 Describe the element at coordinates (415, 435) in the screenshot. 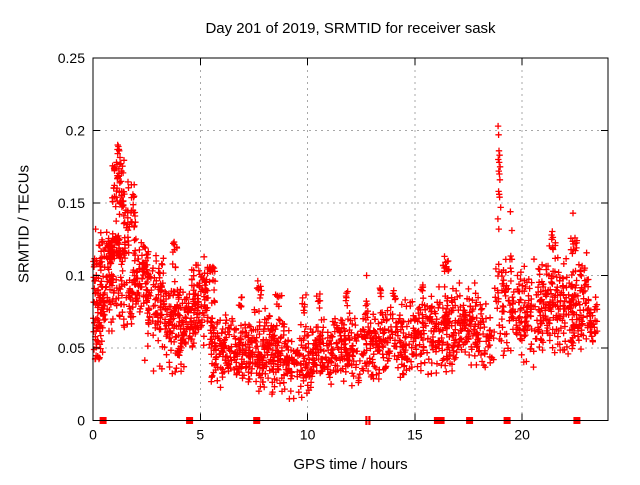

I see `x-tick-label: 15` at that location.